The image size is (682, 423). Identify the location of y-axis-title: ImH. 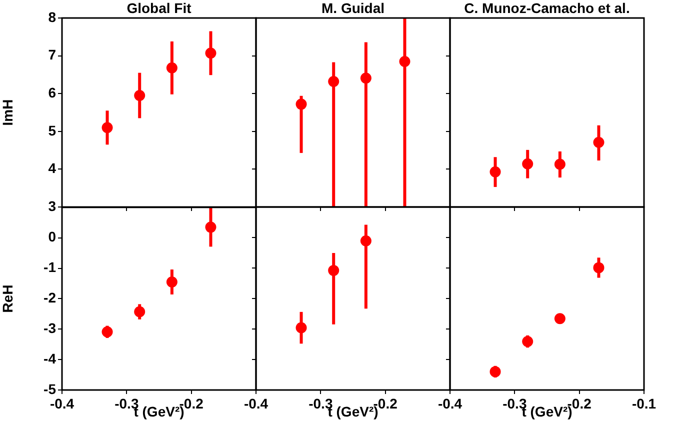
(8, 112).